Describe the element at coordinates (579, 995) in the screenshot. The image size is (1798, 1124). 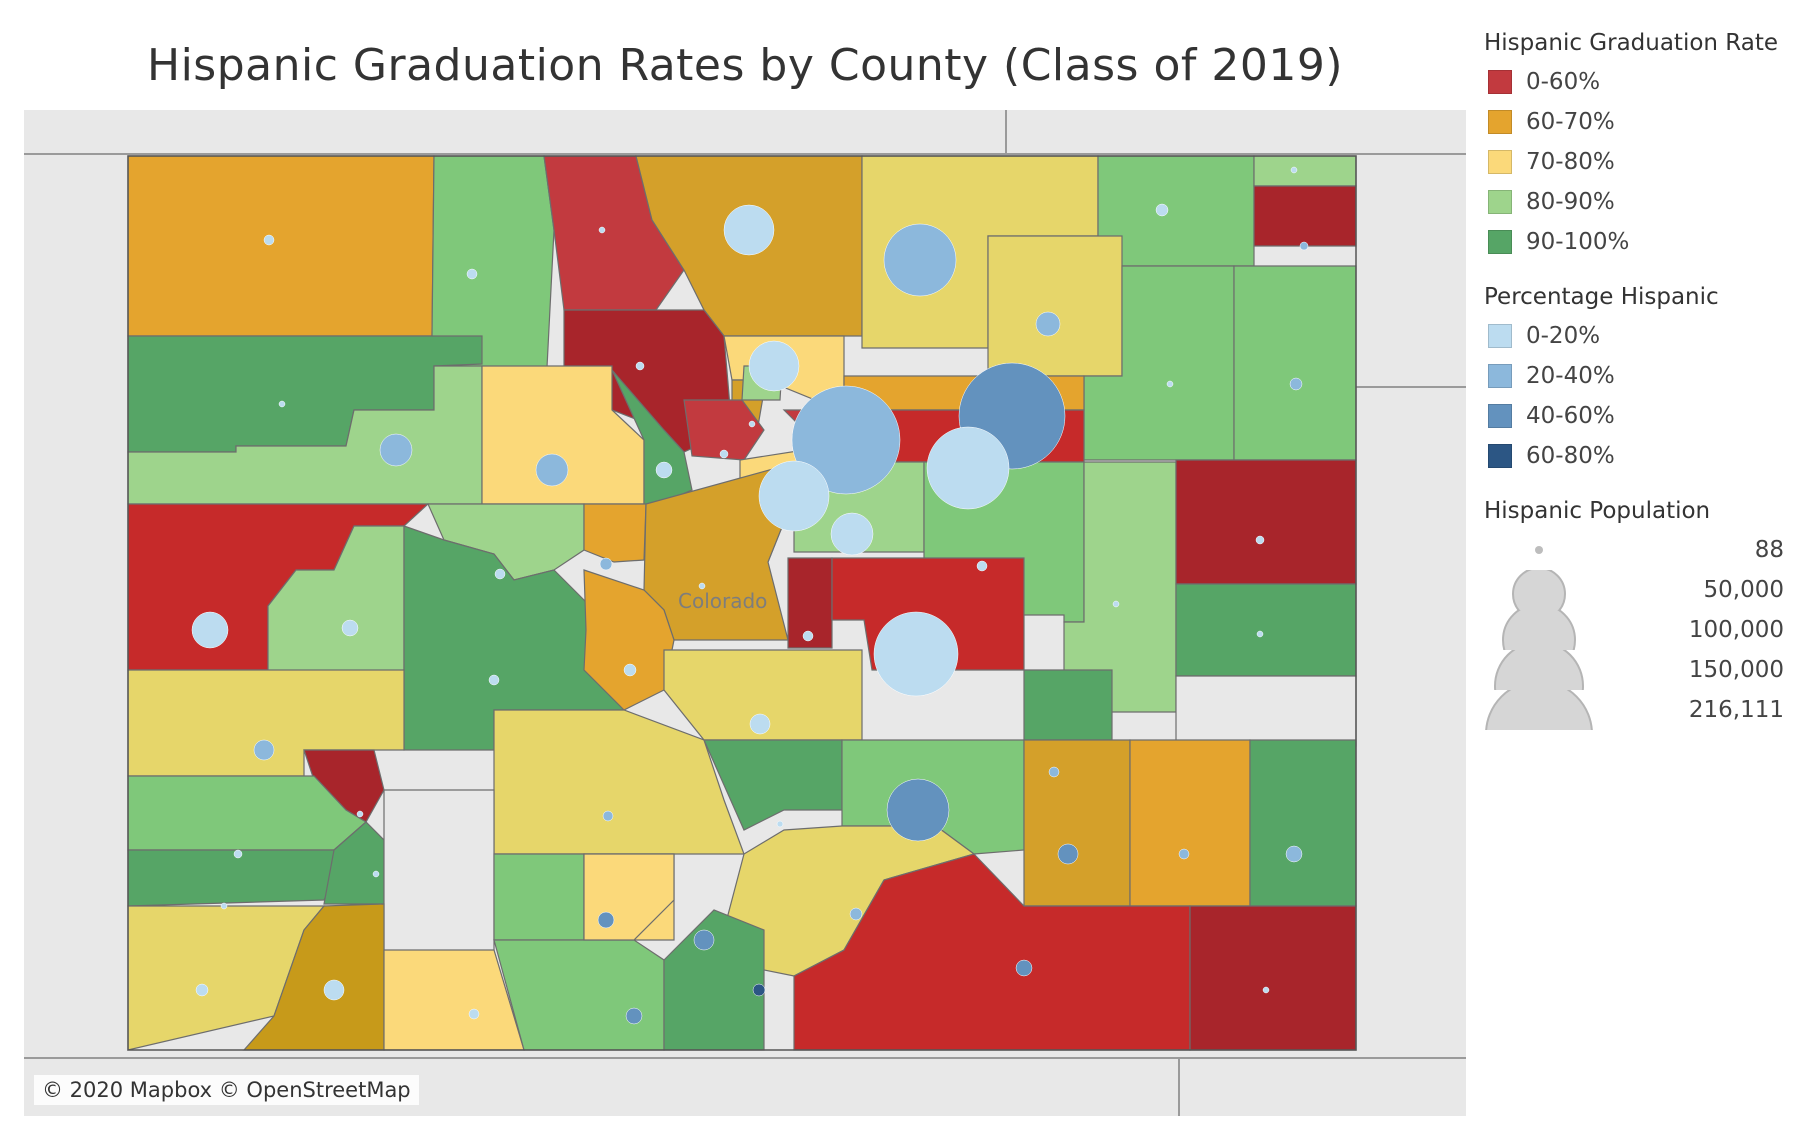
I see `county-conejos` at that location.